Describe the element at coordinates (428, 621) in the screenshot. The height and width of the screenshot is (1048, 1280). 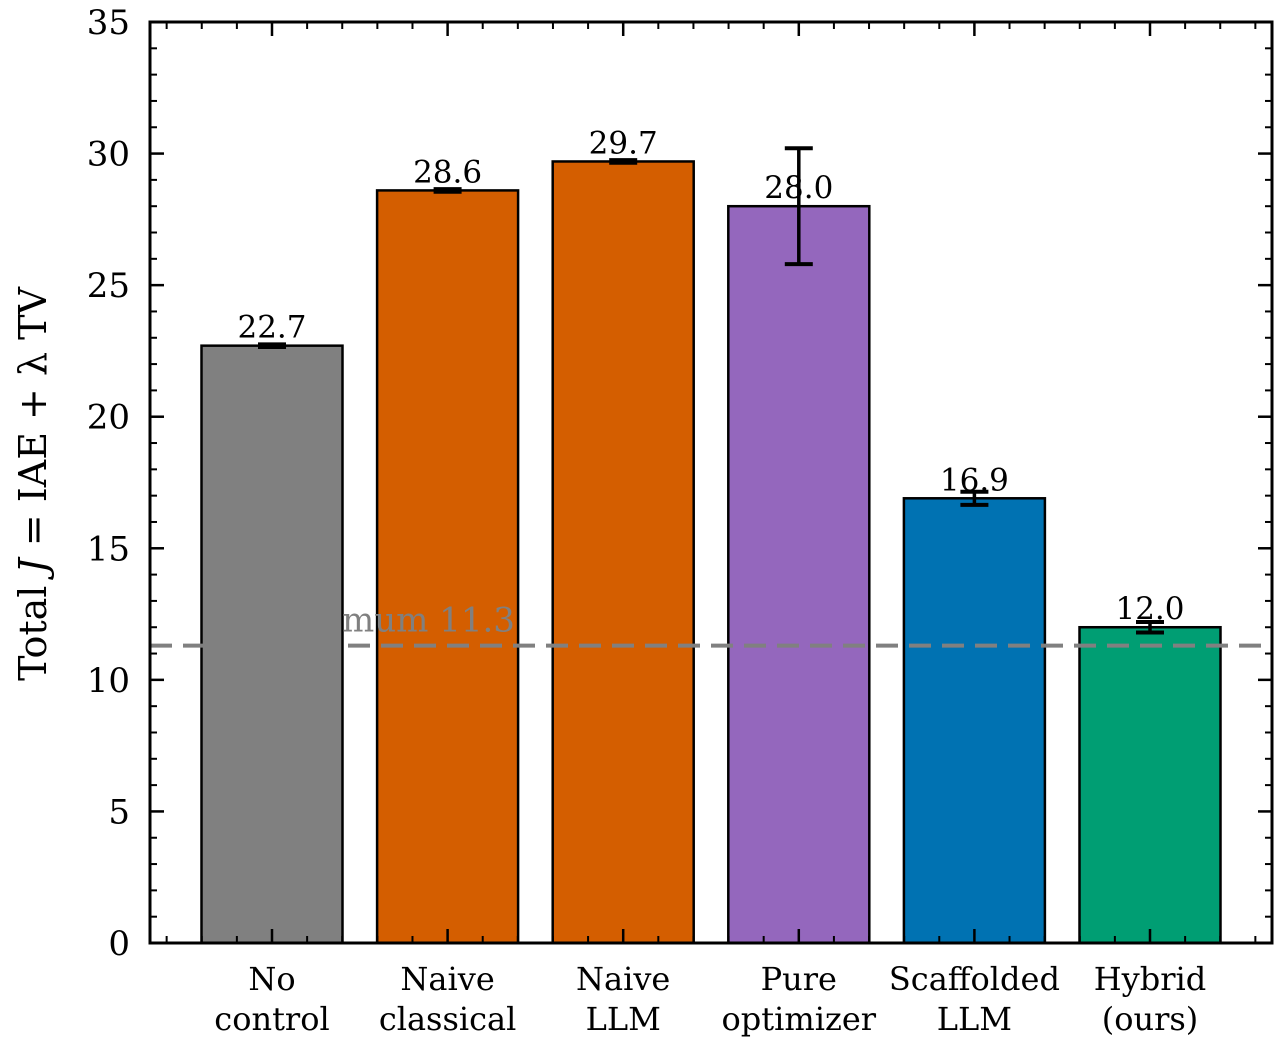
I see `reference-line-label: mum 11.3` at that location.